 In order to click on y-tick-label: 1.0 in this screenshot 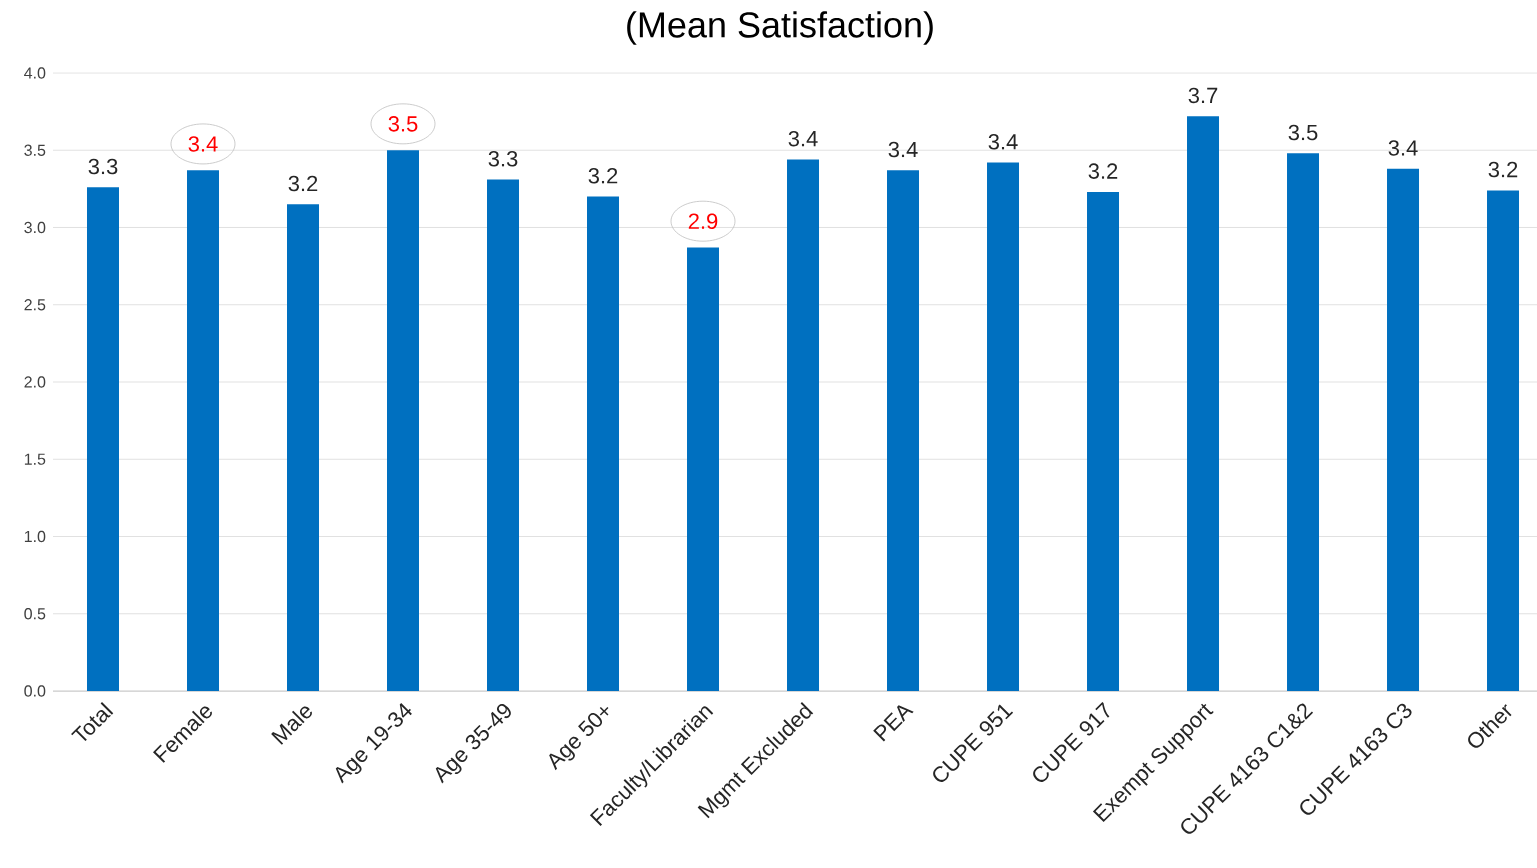, I will do `click(35, 536)`.